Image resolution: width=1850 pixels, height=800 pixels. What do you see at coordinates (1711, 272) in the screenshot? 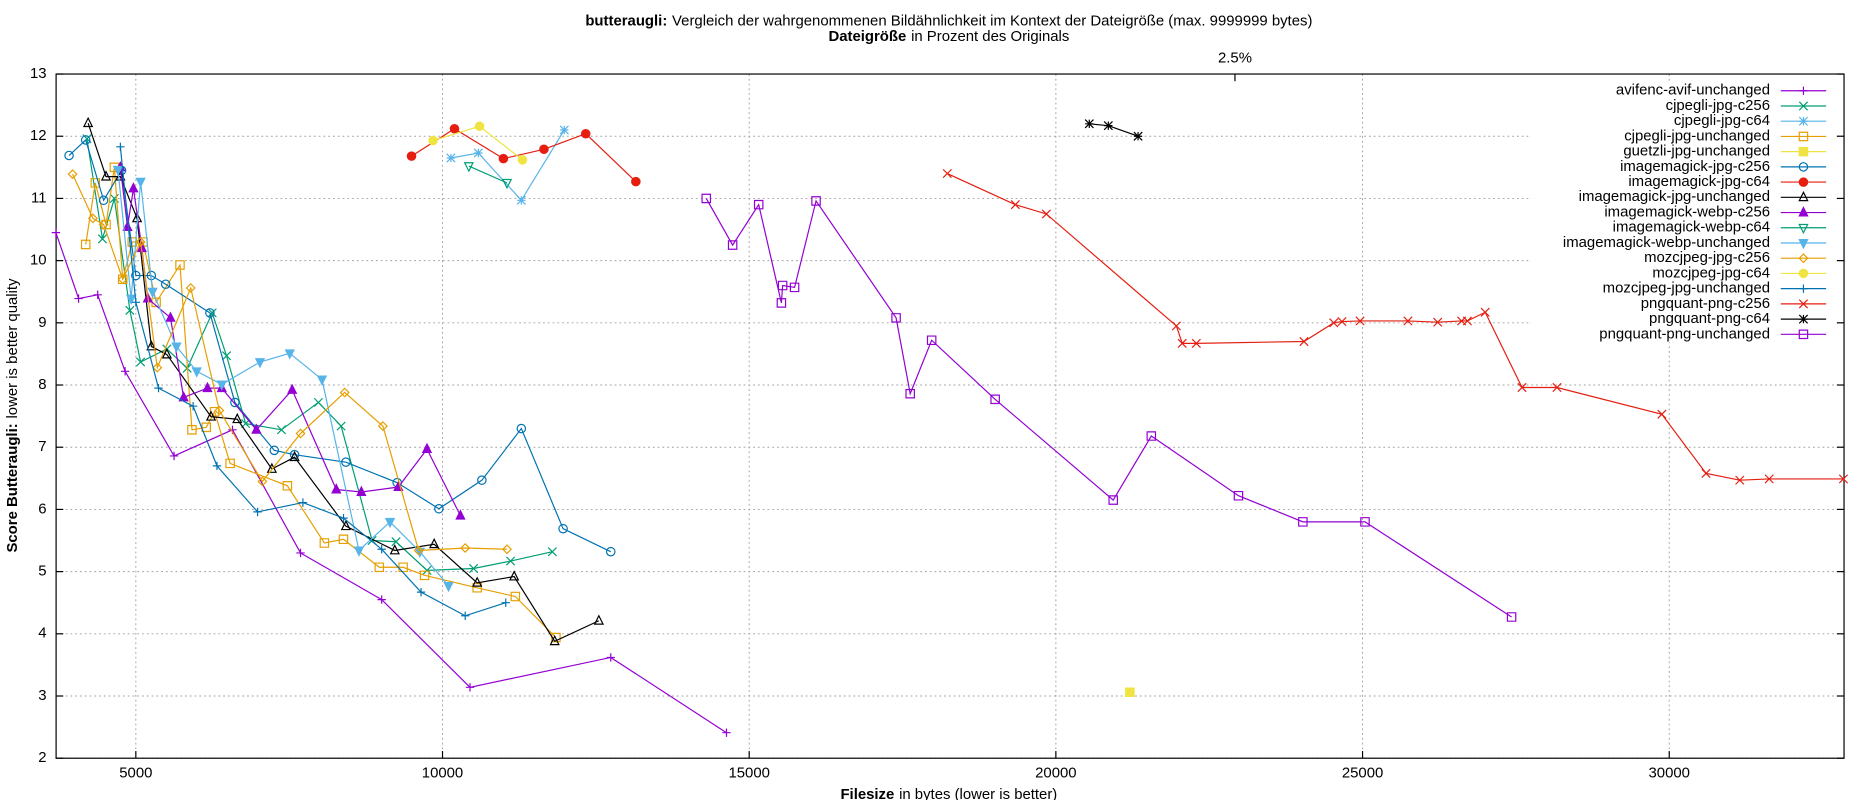
I see `legend-label: mozcjpeg-jpg-c64` at bounding box center [1711, 272].